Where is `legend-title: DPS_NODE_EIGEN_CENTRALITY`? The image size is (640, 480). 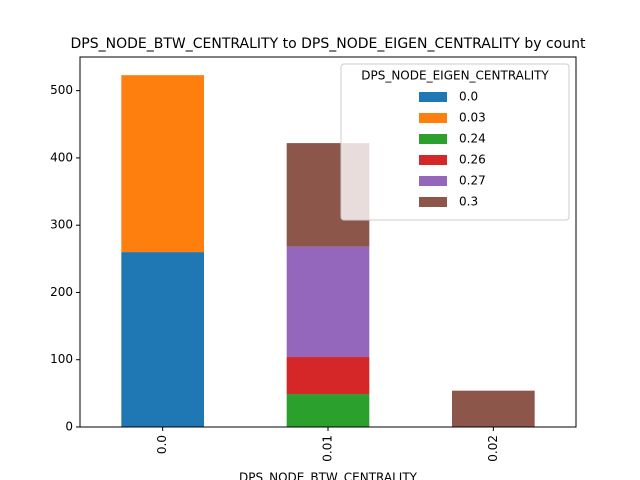
legend-title: DPS_NODE_EIGEN_CENTRALITY is located at coordinates (455, 76).